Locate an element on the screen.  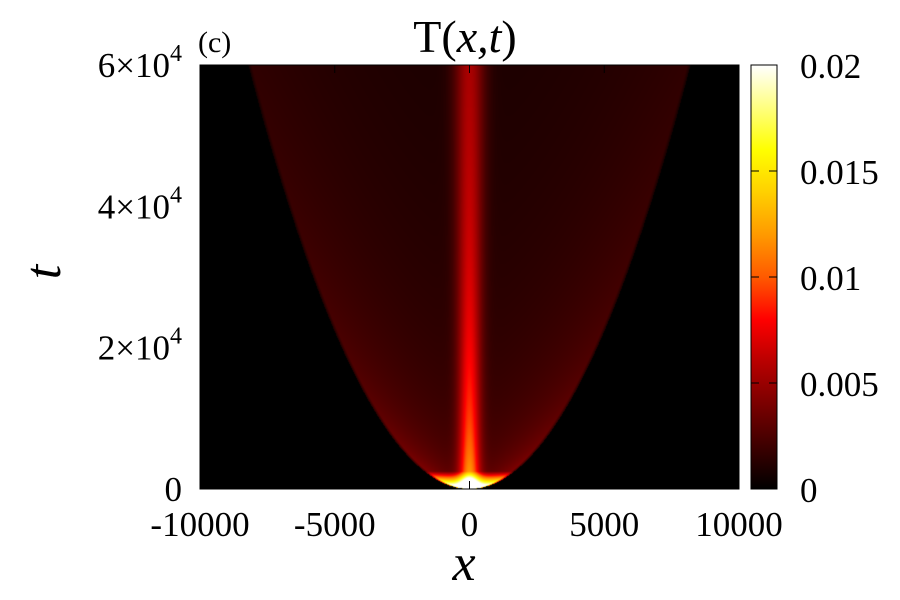
colorbar-ticks: 0 0.005 0.01 0.015 0.02 is located at coordinates (815, 278).